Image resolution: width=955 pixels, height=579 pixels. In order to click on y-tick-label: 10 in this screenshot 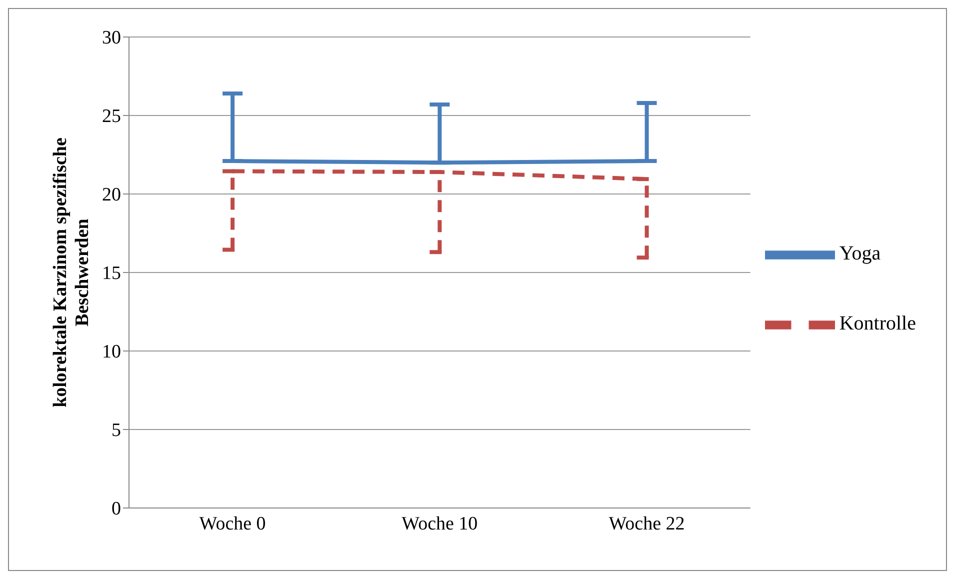, I will do `click(111, 352)`.